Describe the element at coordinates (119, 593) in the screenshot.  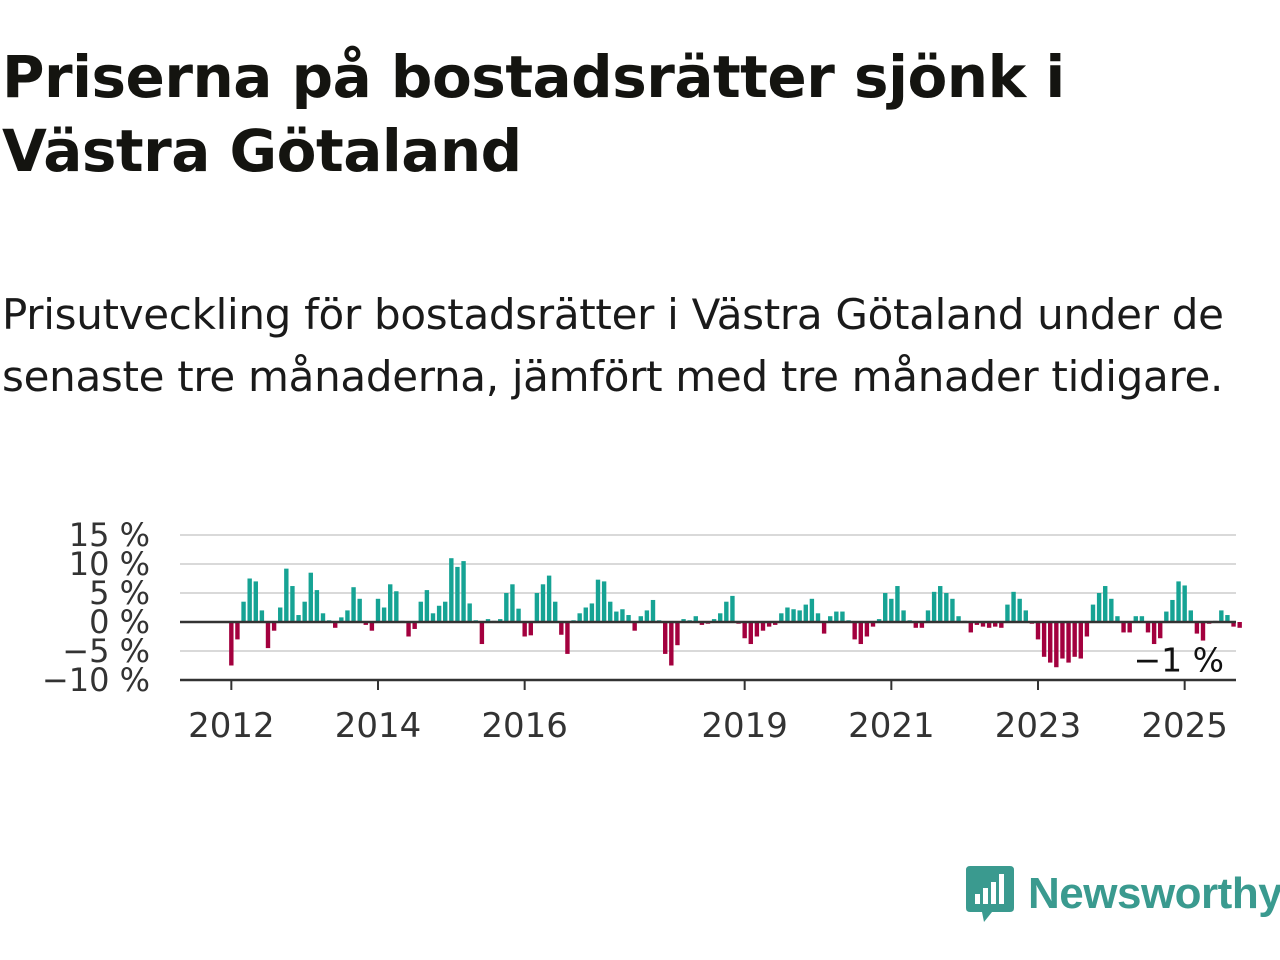
I see `y-tick-label: 5 %` at that location.